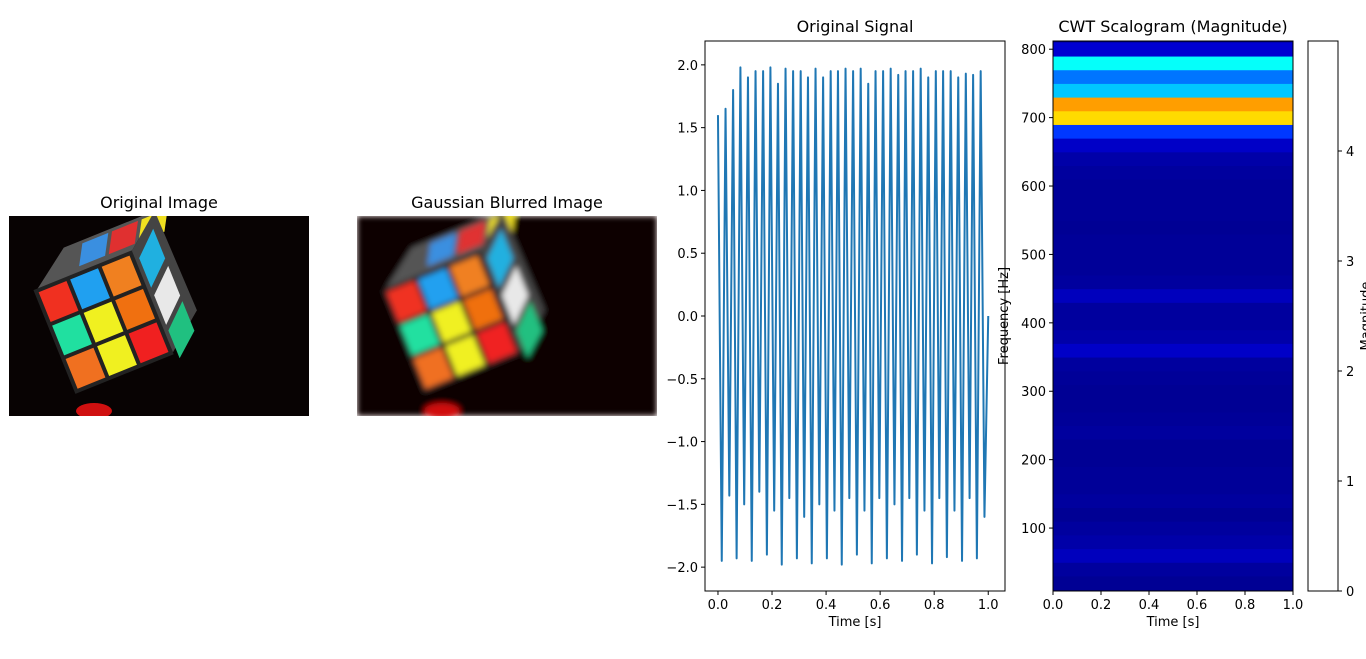  I want to click on axes-frame, so click(1173, 316).